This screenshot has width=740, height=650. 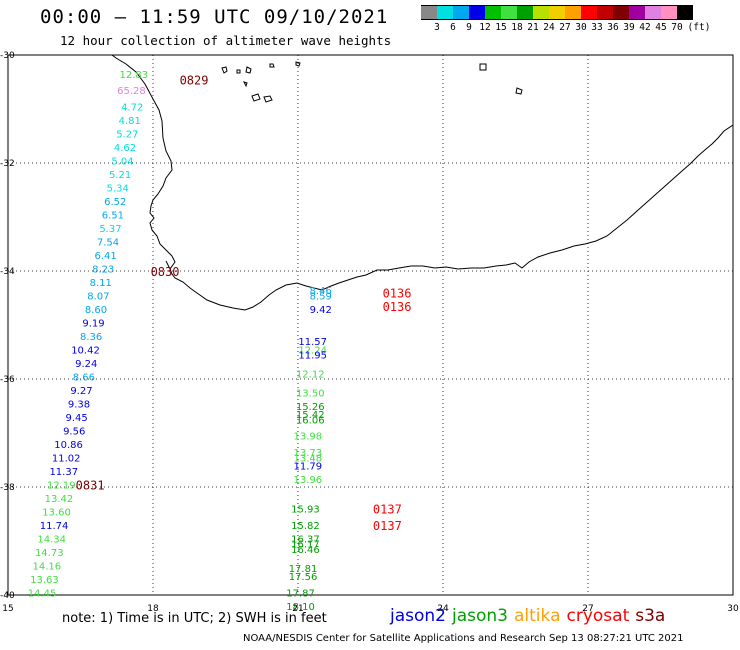 What do you see at coordinates (485, 27) in the screenshot?
I see `color-scale-label: 12` at bounding box center [485, 27].